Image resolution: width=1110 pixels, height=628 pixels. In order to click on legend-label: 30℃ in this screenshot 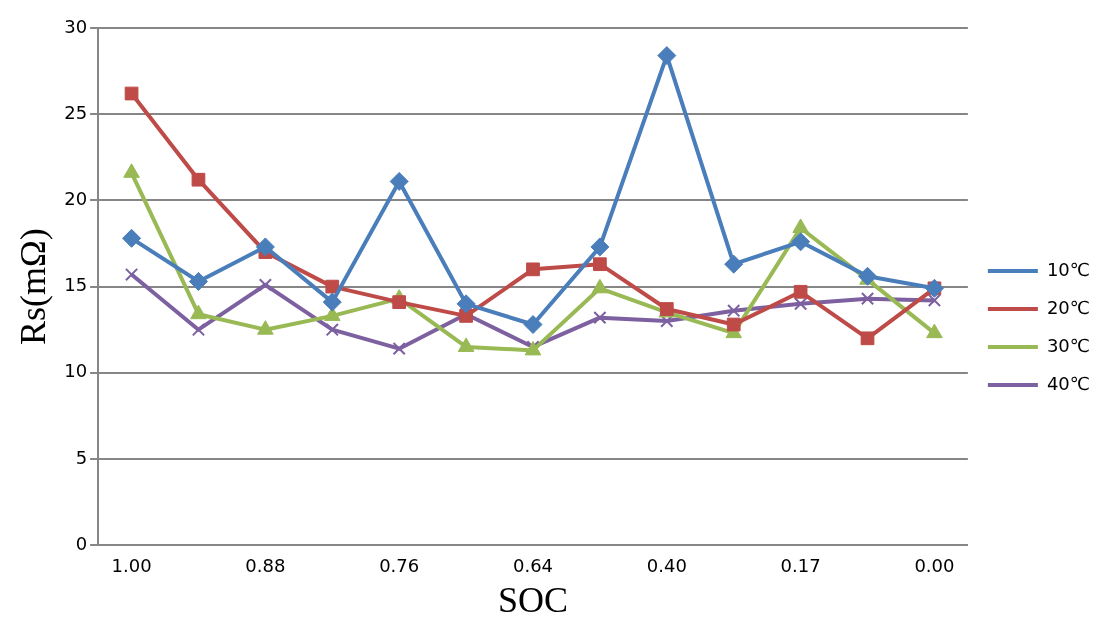, I will do `click(1068, 345)`.